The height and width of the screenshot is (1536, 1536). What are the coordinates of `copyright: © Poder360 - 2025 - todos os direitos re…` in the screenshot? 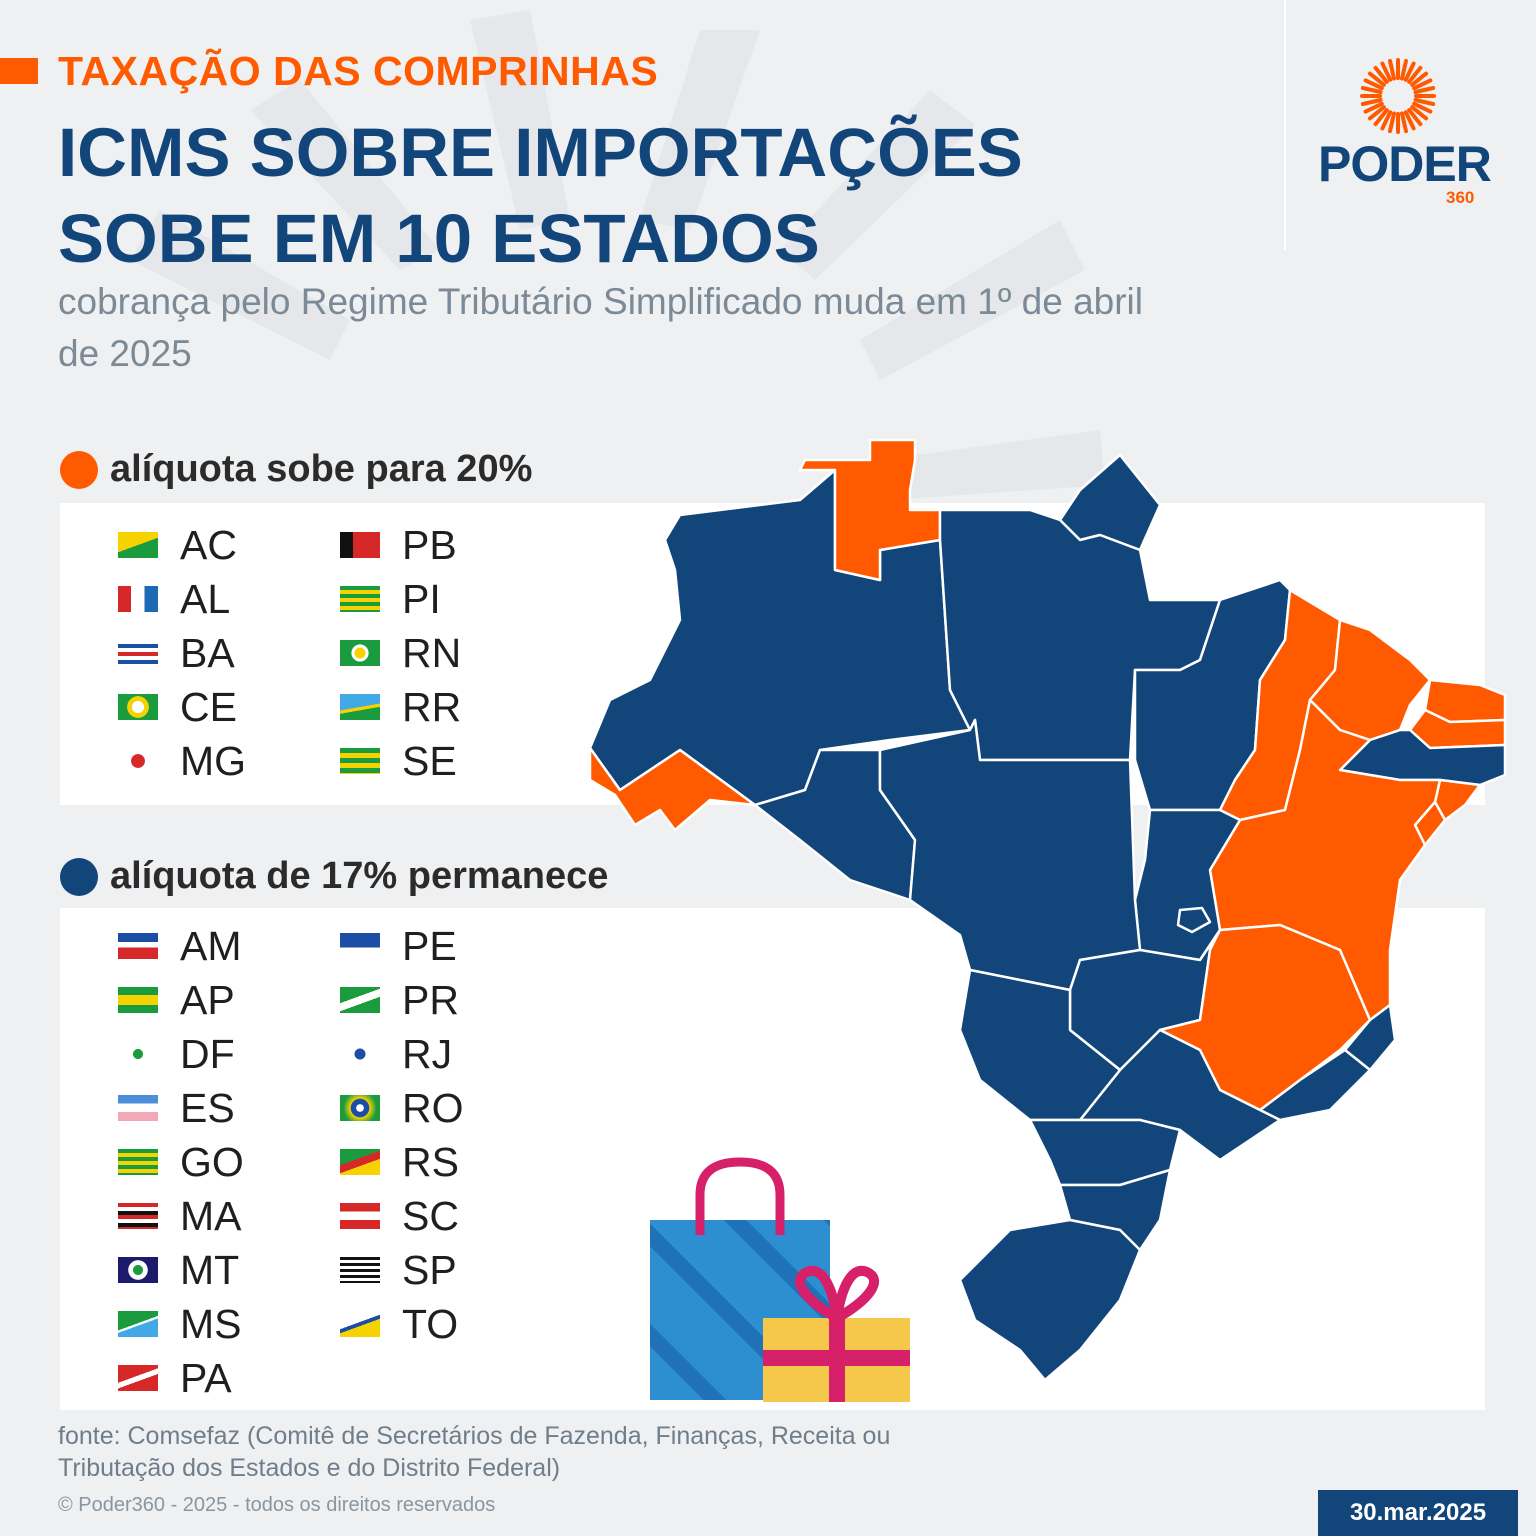 It's located at (277, 1505).